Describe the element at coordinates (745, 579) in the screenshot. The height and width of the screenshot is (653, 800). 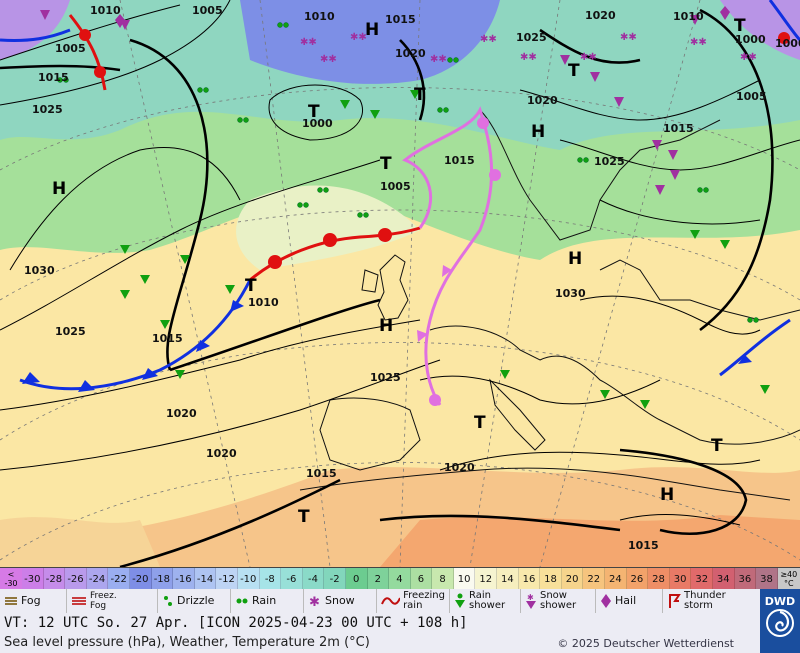
I see `colorbar-cell: 36` at that location.